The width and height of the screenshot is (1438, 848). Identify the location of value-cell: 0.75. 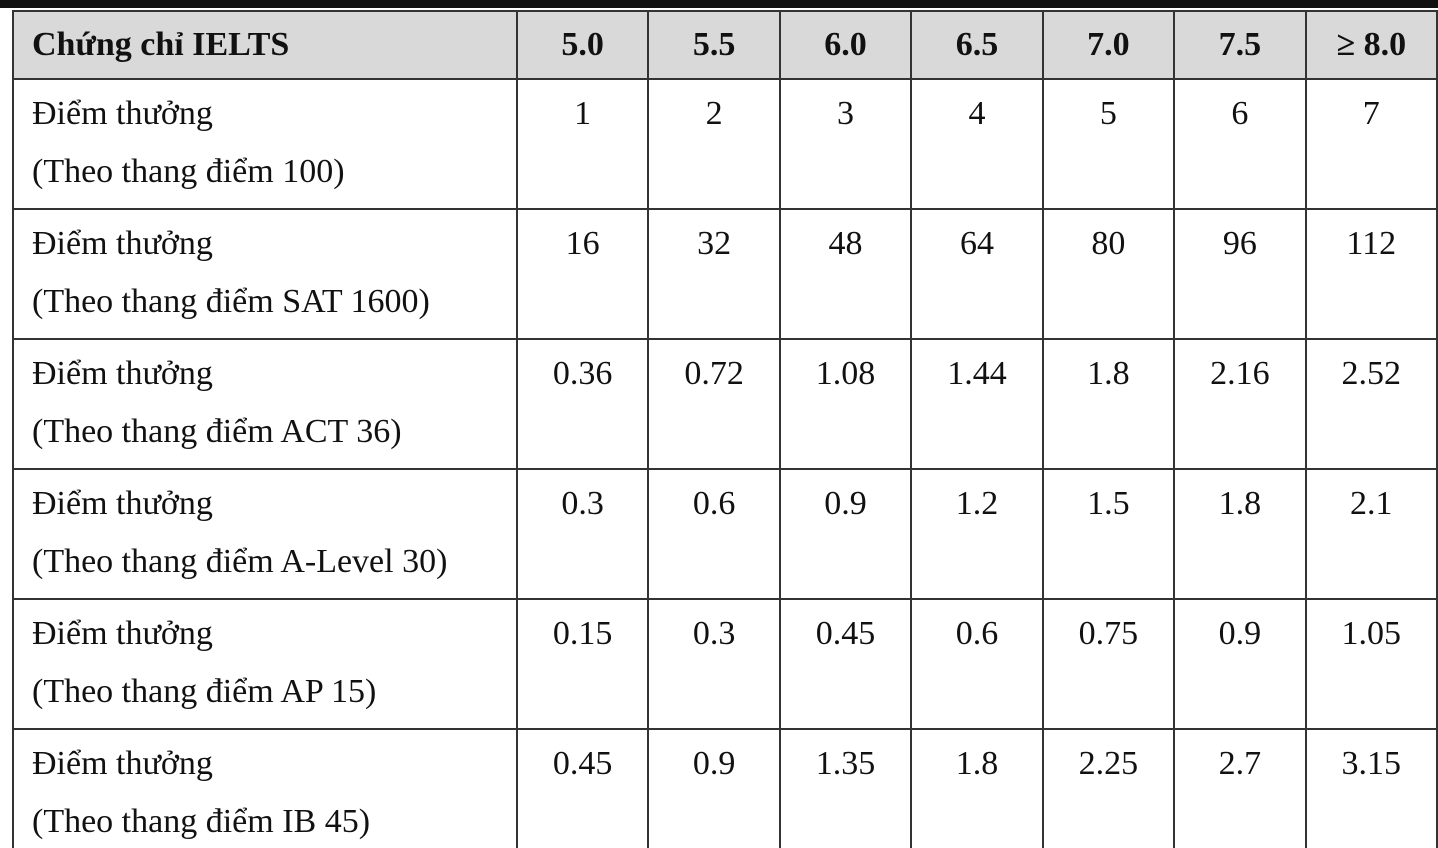
(1108, 664).